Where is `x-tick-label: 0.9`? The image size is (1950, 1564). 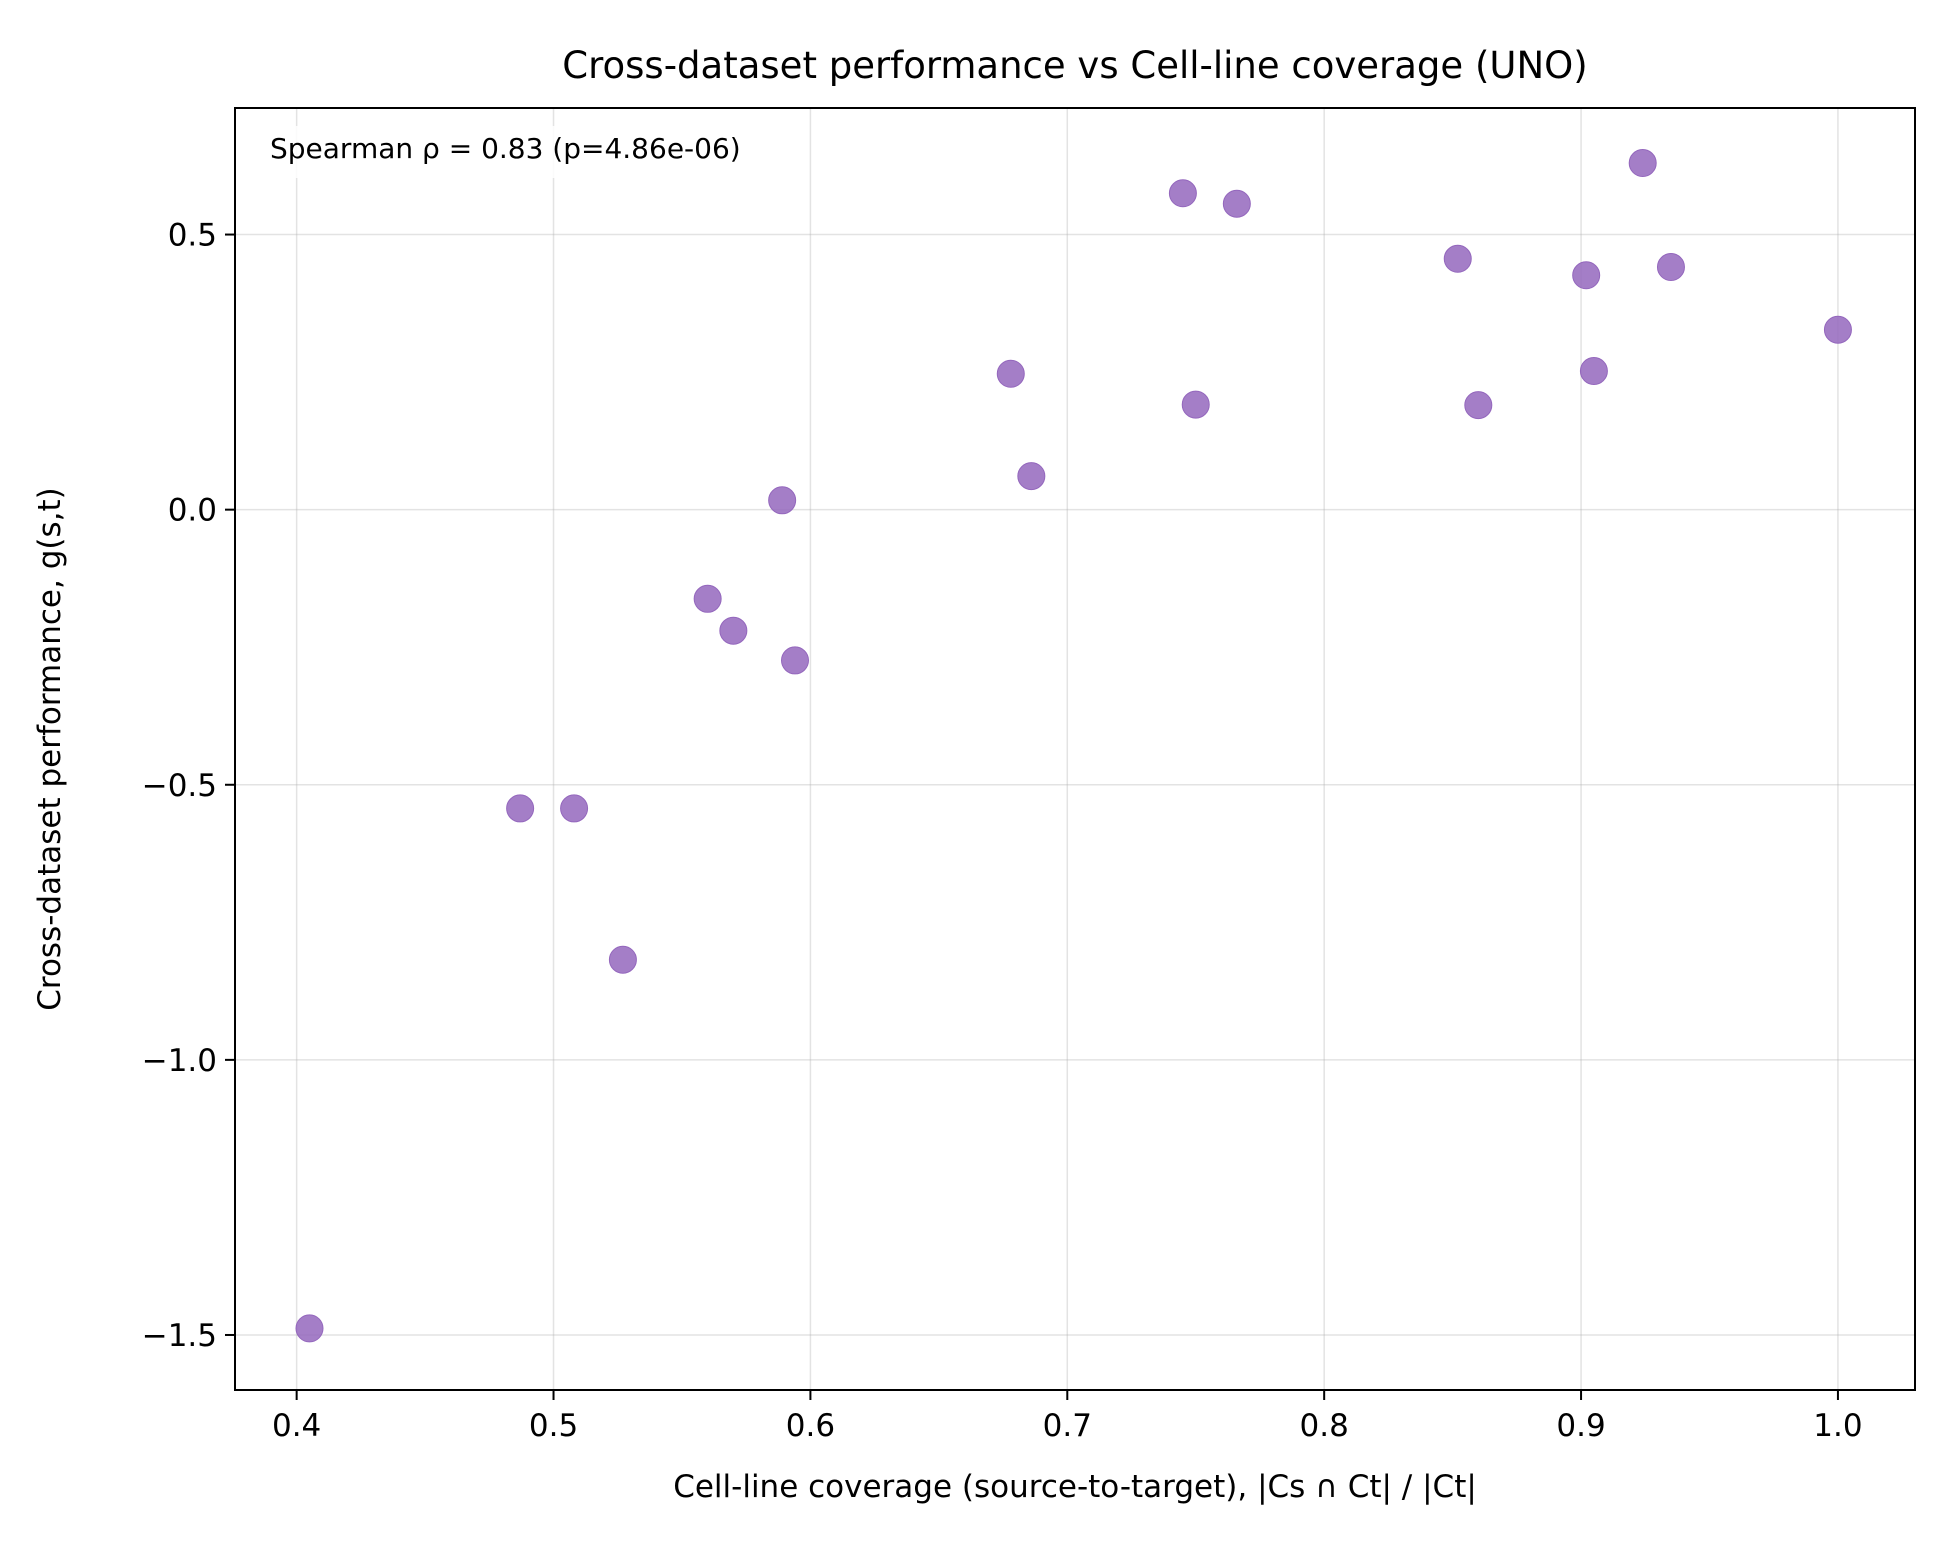 x-tick-label: 0.9 is located at coordinates (1580, 1426).